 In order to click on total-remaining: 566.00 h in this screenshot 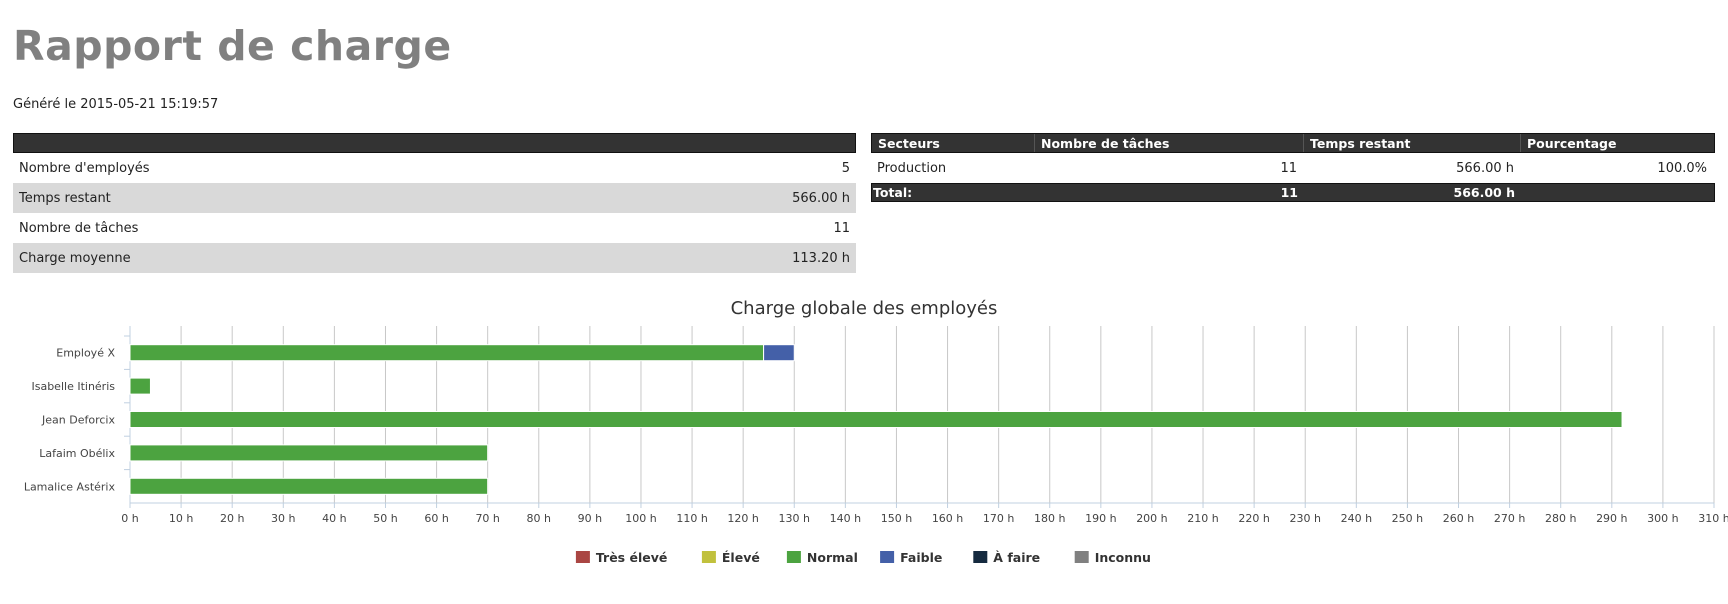, I will do `click(1484, 192)`.